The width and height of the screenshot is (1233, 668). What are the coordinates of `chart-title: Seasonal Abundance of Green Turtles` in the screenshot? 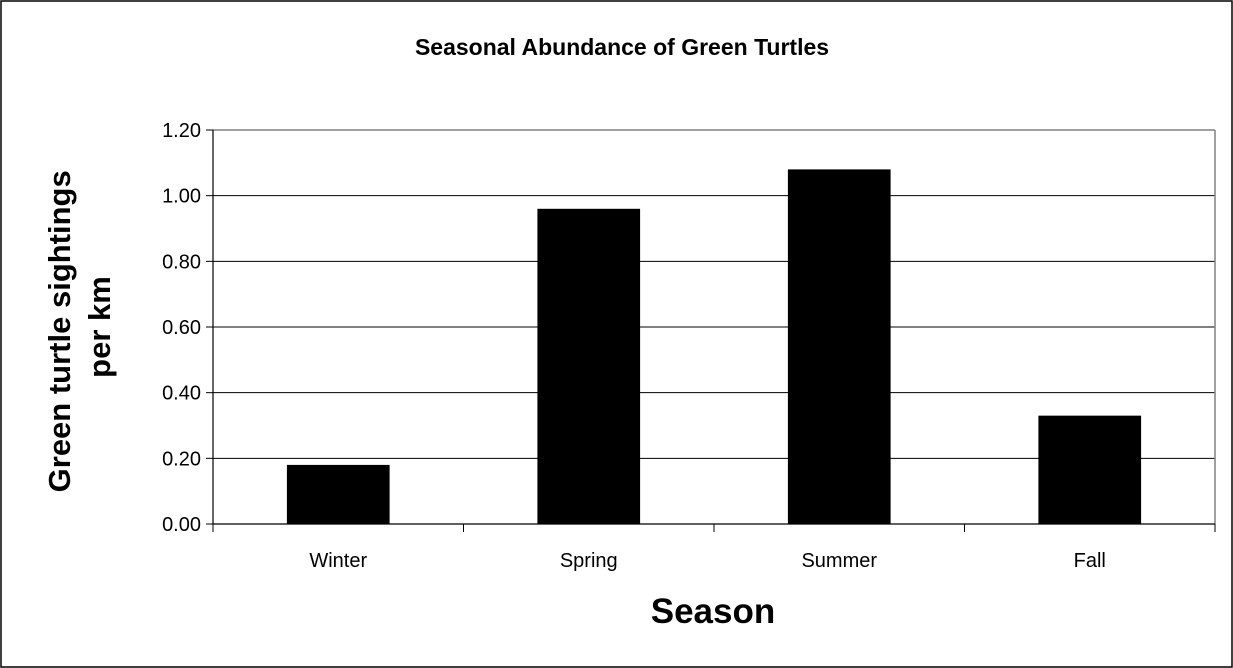 It's located at (622, 47).